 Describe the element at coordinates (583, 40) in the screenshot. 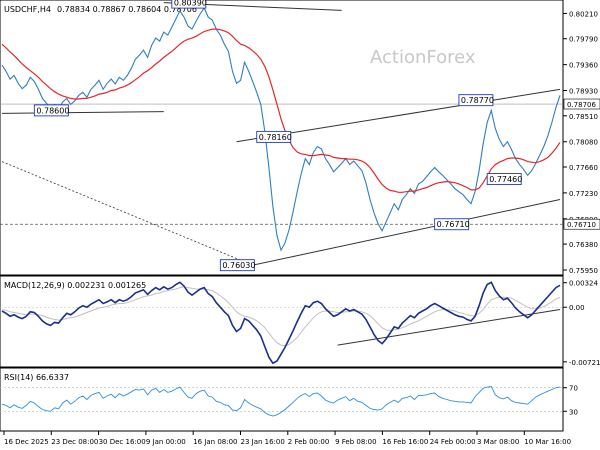

I see `price-tick-label: 0.79790` at that location.